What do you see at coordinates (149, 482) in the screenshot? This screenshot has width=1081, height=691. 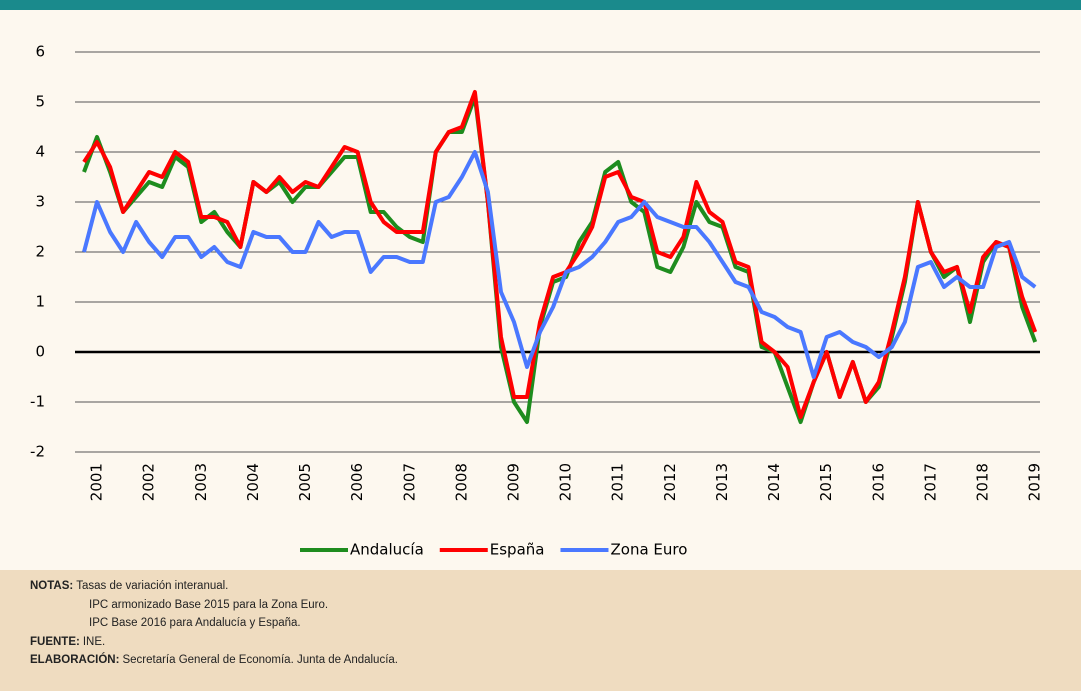 I see `x-tick-label: 2002` at bounding box center [149, 482].